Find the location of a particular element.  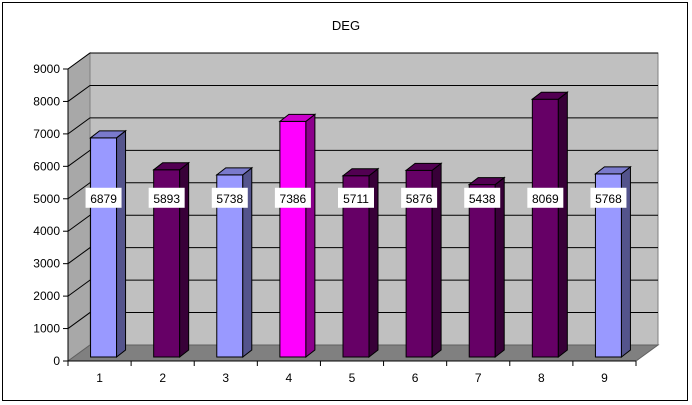

x-tick-label: 3 is located at coordinates (225, 378).